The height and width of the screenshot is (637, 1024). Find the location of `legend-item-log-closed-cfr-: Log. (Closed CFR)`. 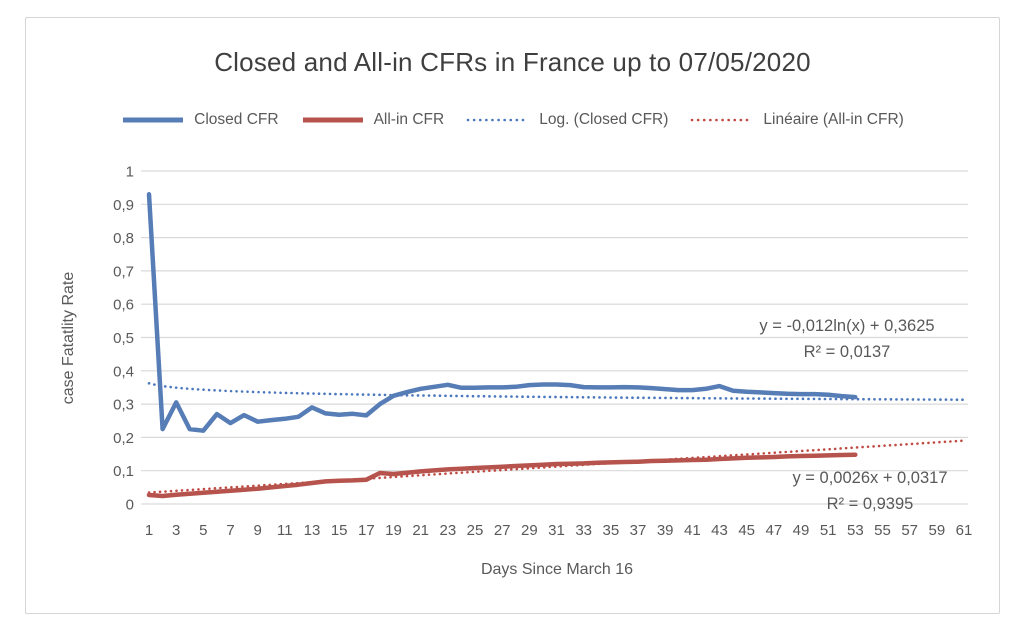

legend-item-log-closed-cfr-: Log. (Closed CFR) is located at coordinates (567, 120).